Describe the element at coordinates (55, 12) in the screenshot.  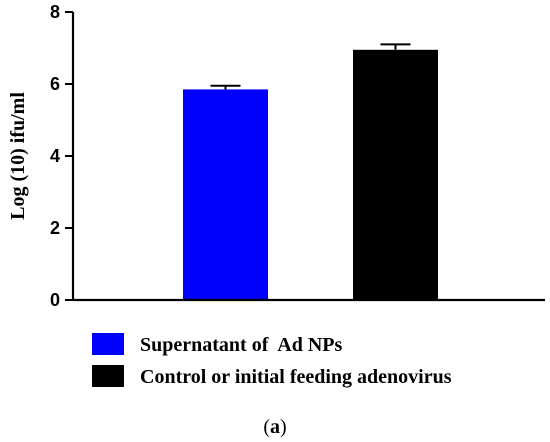
I see `y-tick-label-4: 8` at that location.